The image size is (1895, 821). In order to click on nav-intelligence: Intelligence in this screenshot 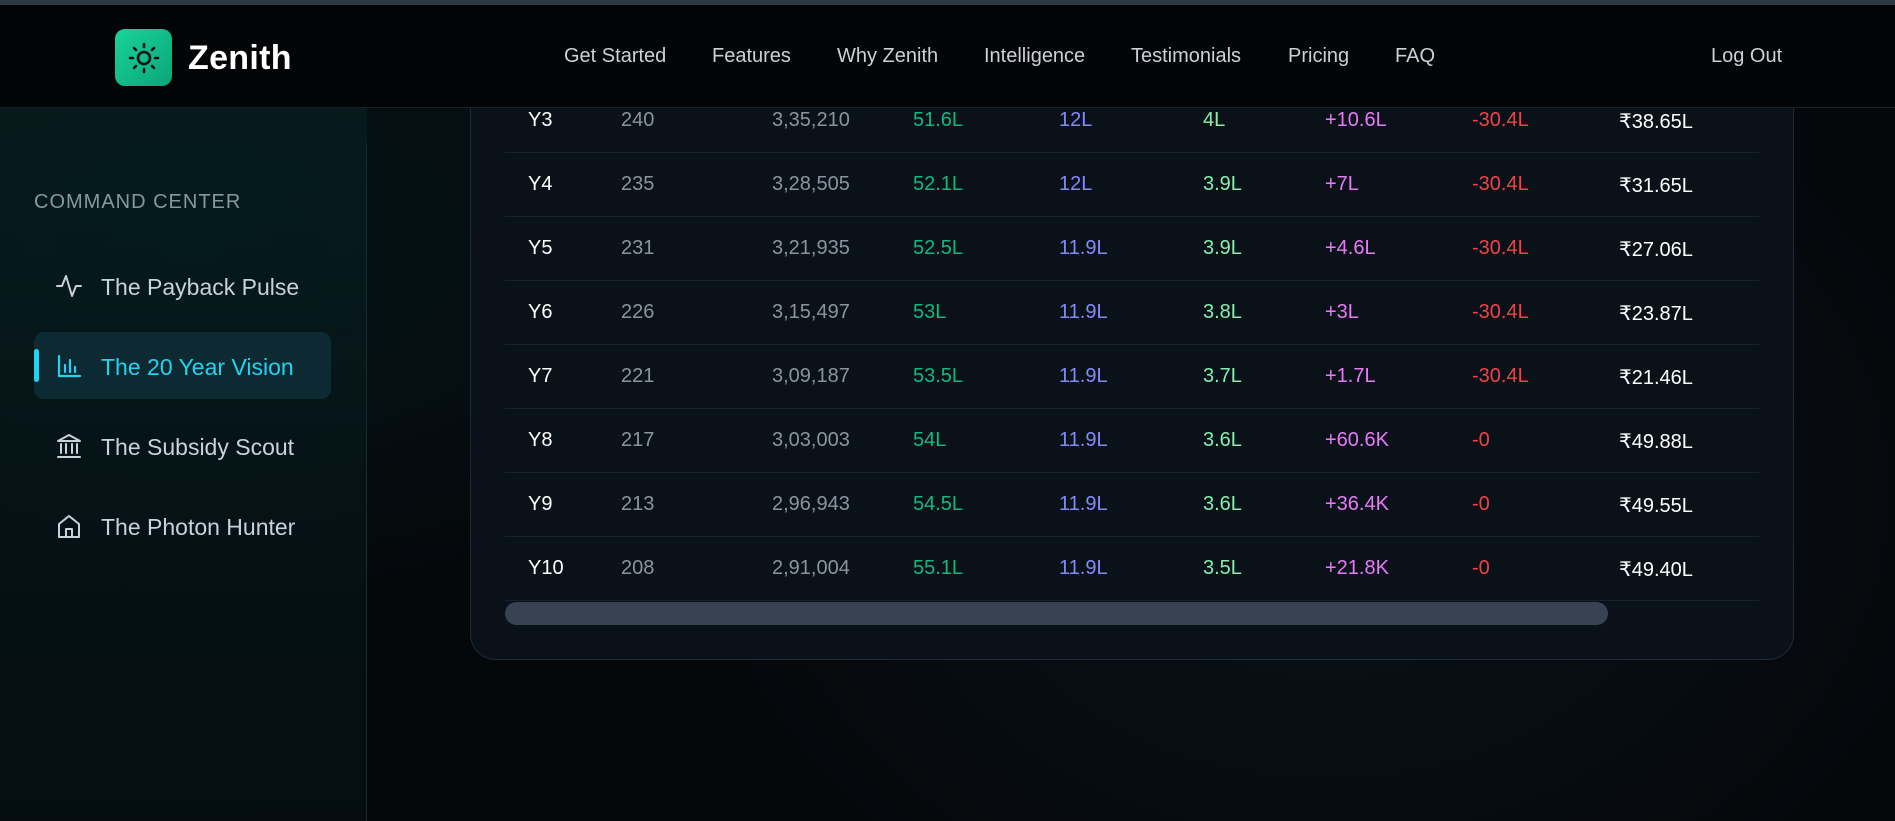, I will do `click(1035, 56)`.